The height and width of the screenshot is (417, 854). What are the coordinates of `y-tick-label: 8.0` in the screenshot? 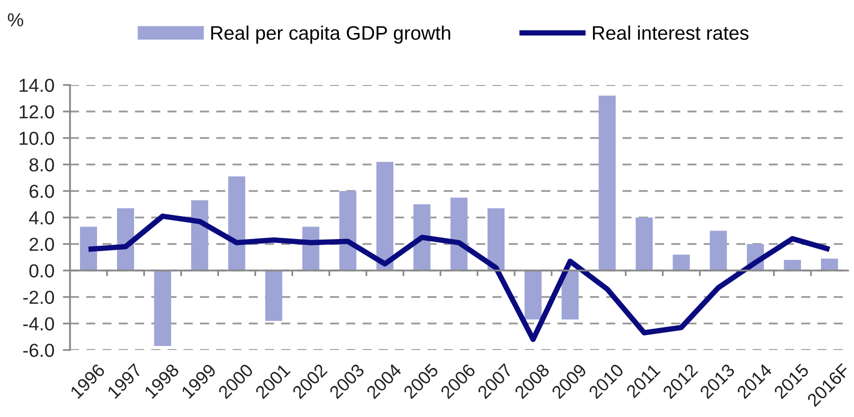 It's located at (41, 165).